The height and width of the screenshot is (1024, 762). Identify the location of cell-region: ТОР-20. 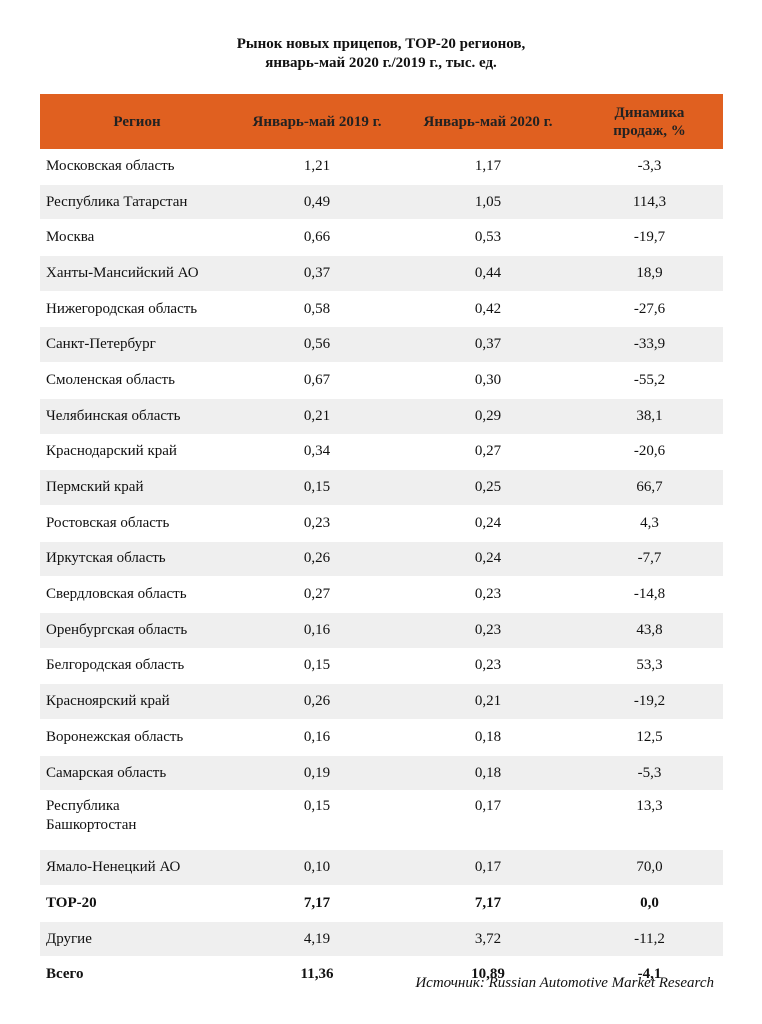
(137, 903).